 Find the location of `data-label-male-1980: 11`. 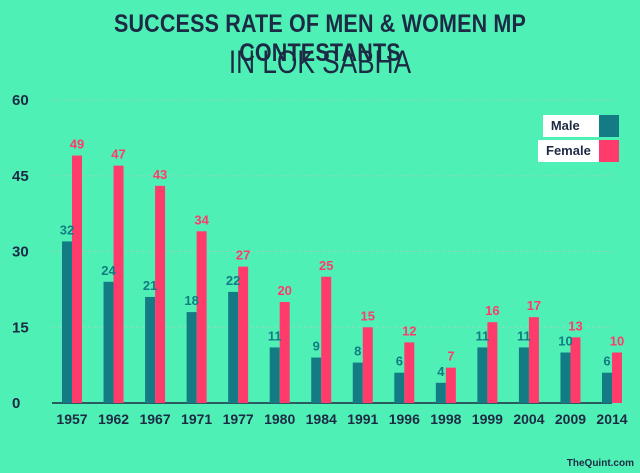

data-label-male-1980: 11 is located at coordinates (275, 335).